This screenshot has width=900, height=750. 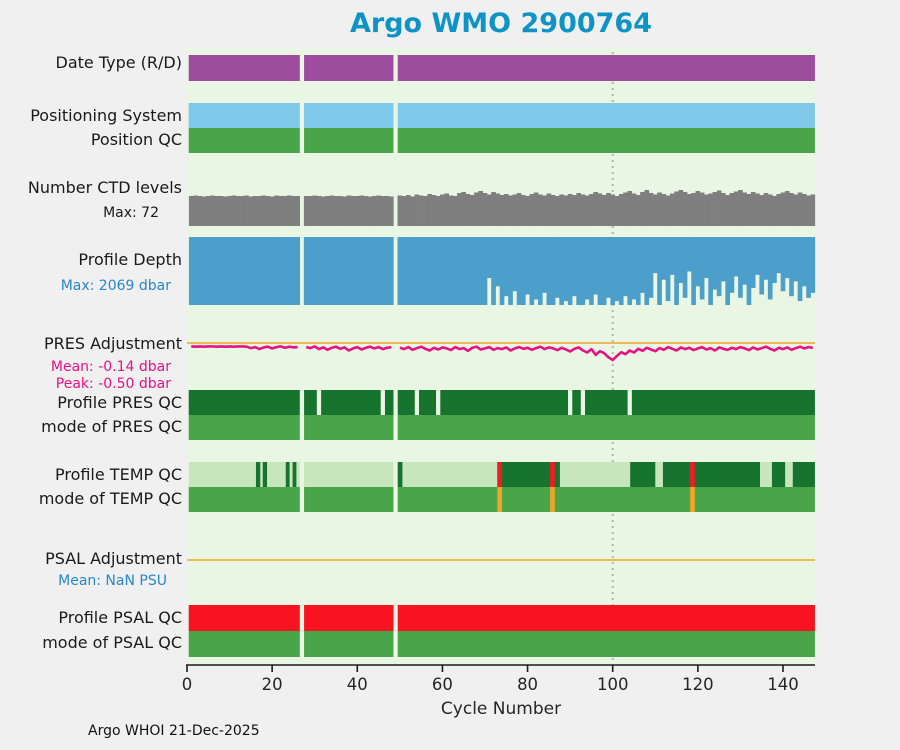 I want to click on profile-pres-qc-band, so click(x=504, y=402).